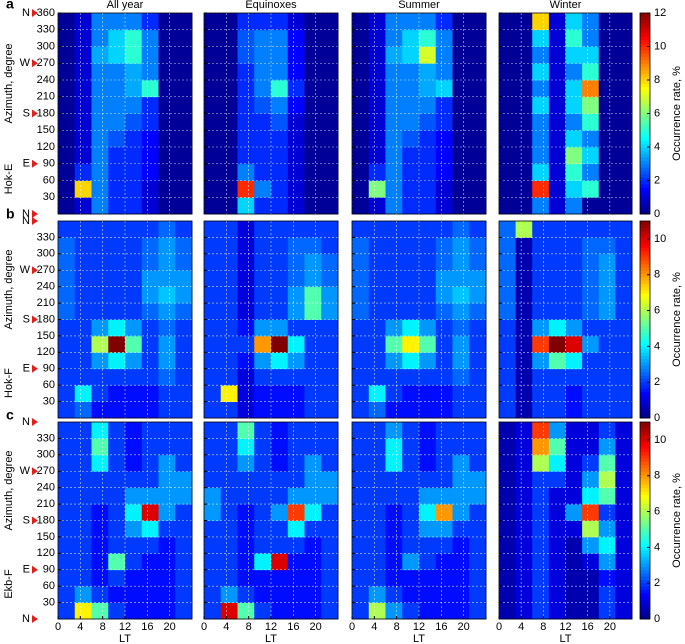  What do you see at coordinates (9, 584) in the screenshot?
I see `station-label: Ekb-F` at bounding box center [9, 584].